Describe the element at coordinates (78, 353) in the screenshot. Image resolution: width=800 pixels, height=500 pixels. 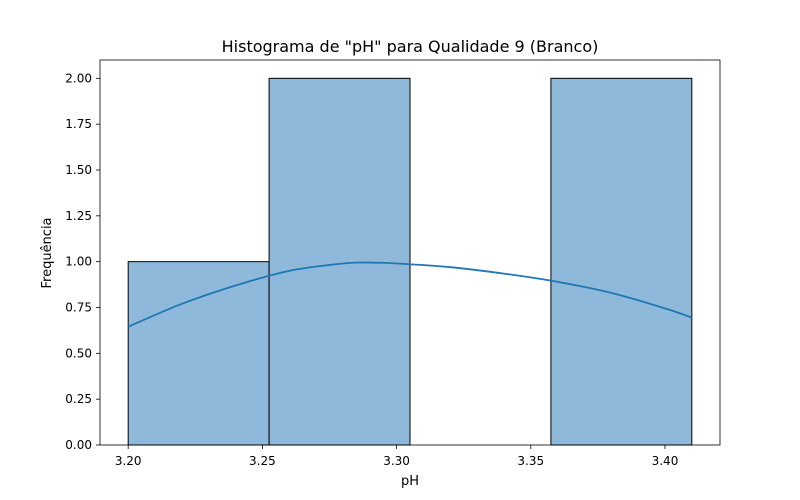
I see `y-tick-label: 0.50` at that location.